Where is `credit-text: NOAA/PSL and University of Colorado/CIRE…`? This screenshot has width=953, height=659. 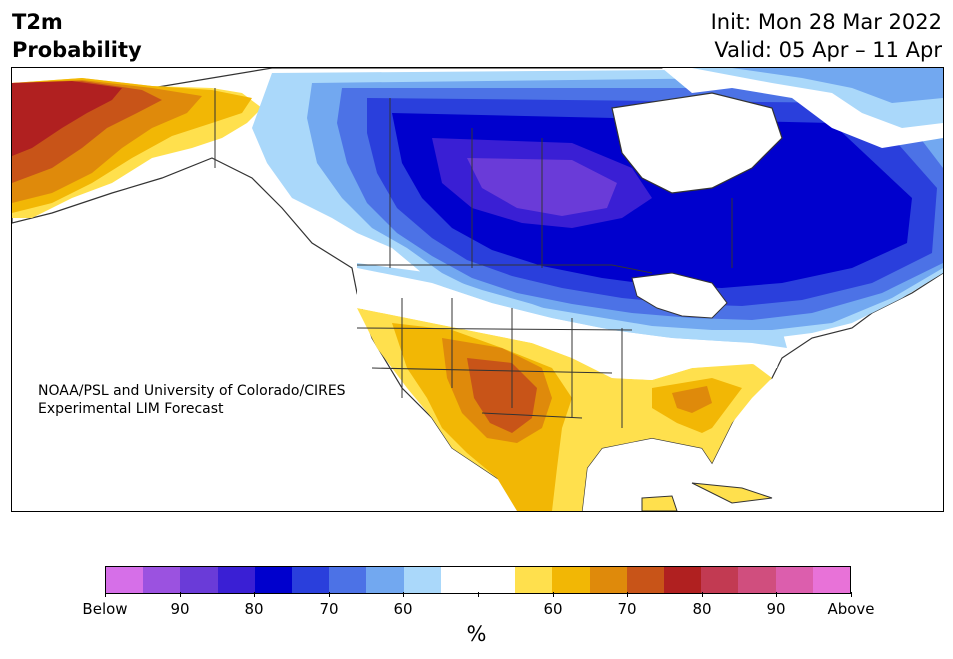
credit-text: NOAA/PSL and University of Colorado/CIRE… is located at coordinates (192, 400).